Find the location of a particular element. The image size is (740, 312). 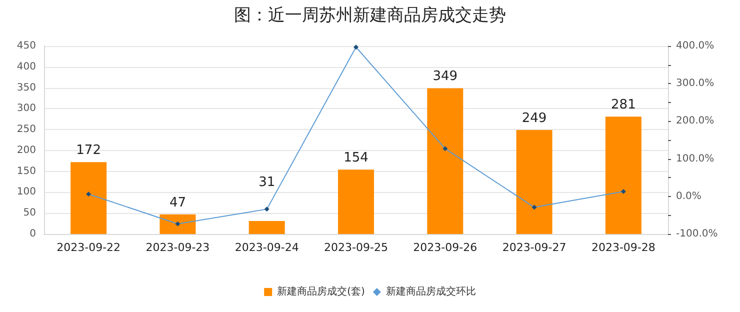

y-tick-label: 450 is located at coordinates (26, 46).